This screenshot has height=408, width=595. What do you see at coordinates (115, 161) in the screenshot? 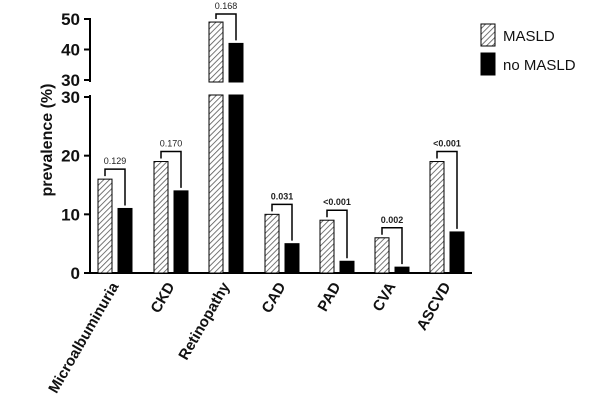
I see `p-value-label: 0.129` at bounding box center [115, 161].